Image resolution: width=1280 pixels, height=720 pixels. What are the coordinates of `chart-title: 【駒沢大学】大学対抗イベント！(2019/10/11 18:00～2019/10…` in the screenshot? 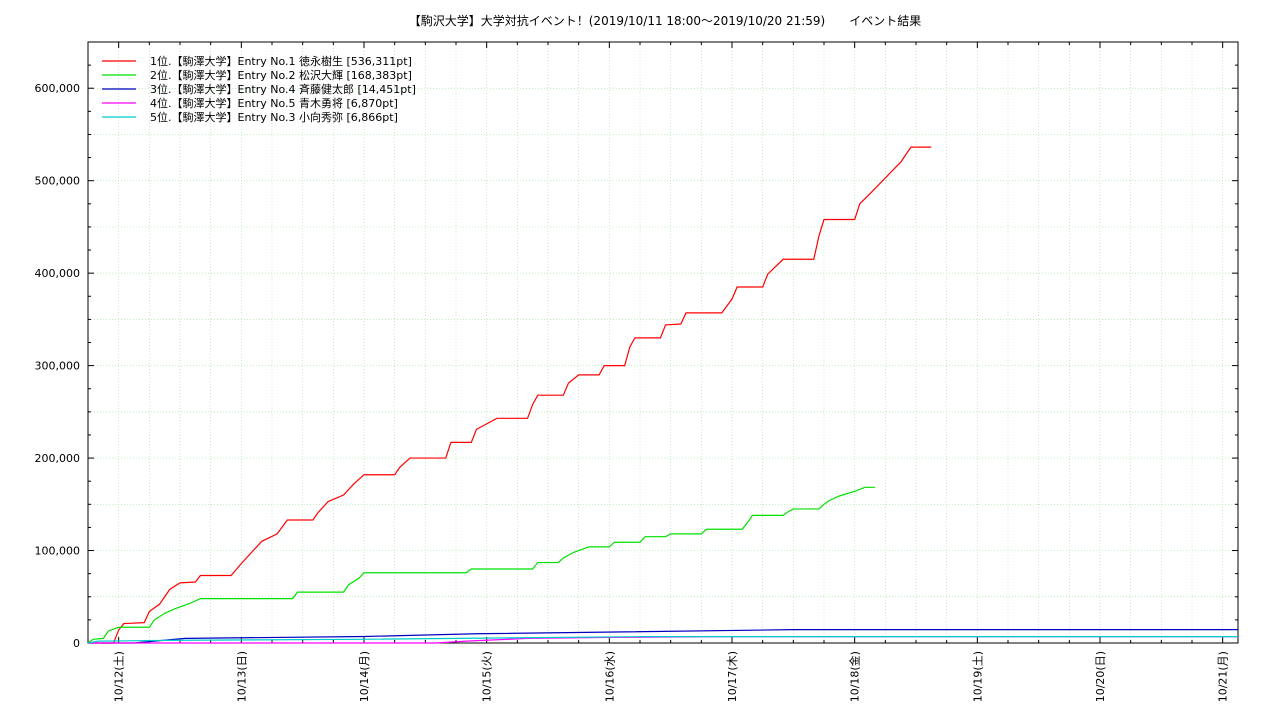 It's located at (665, 20).